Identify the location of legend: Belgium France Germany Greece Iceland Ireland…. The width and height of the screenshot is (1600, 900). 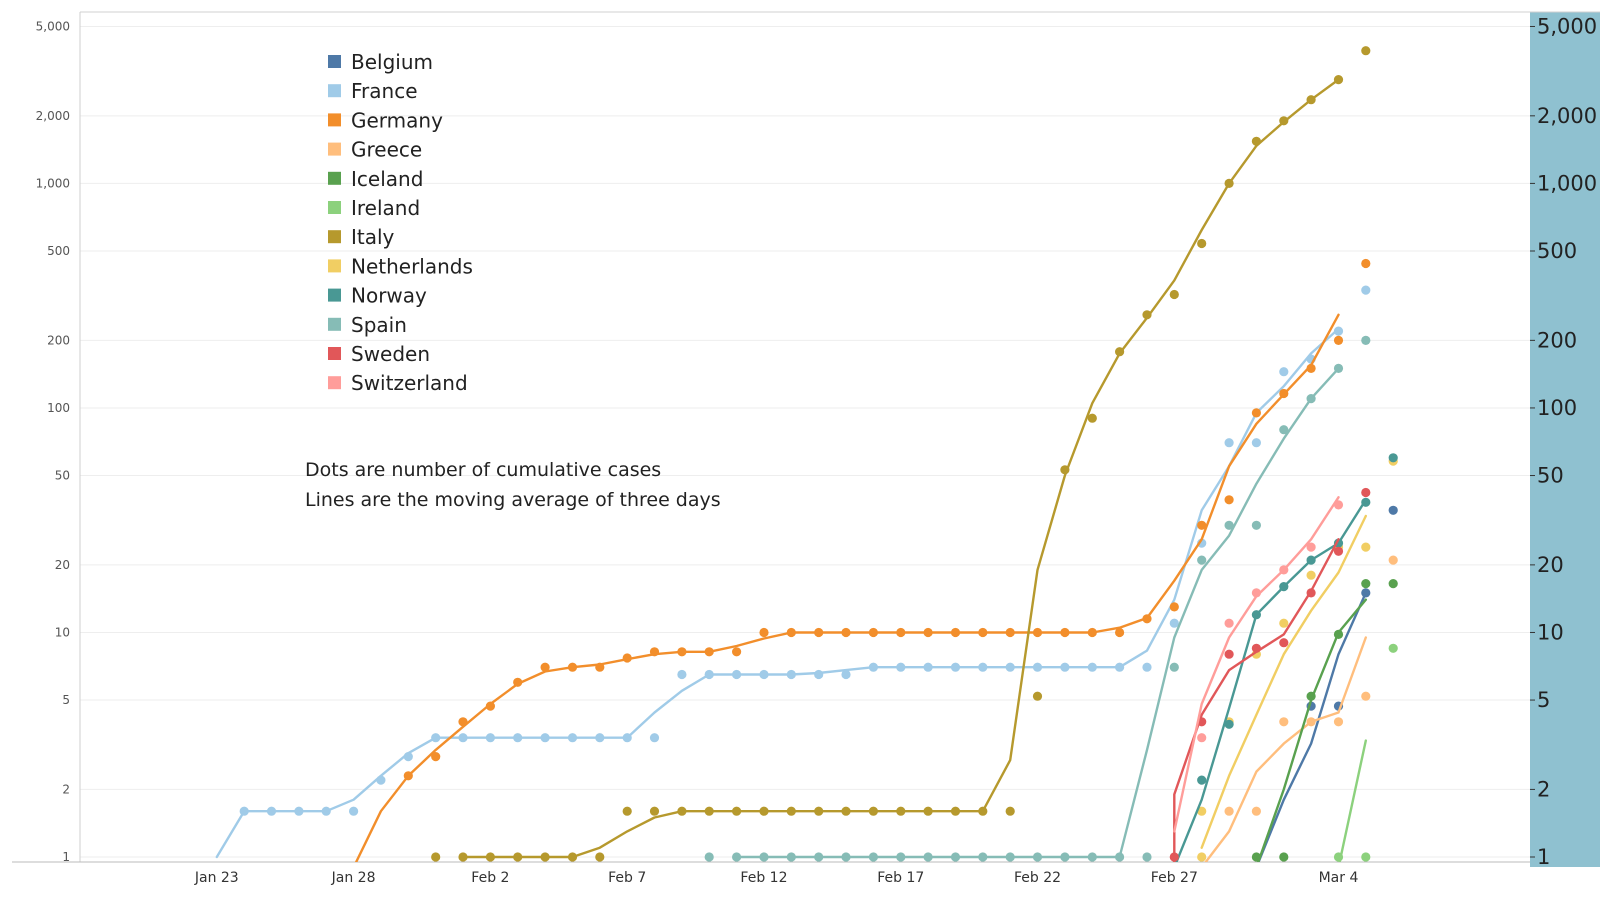
(400, 222).